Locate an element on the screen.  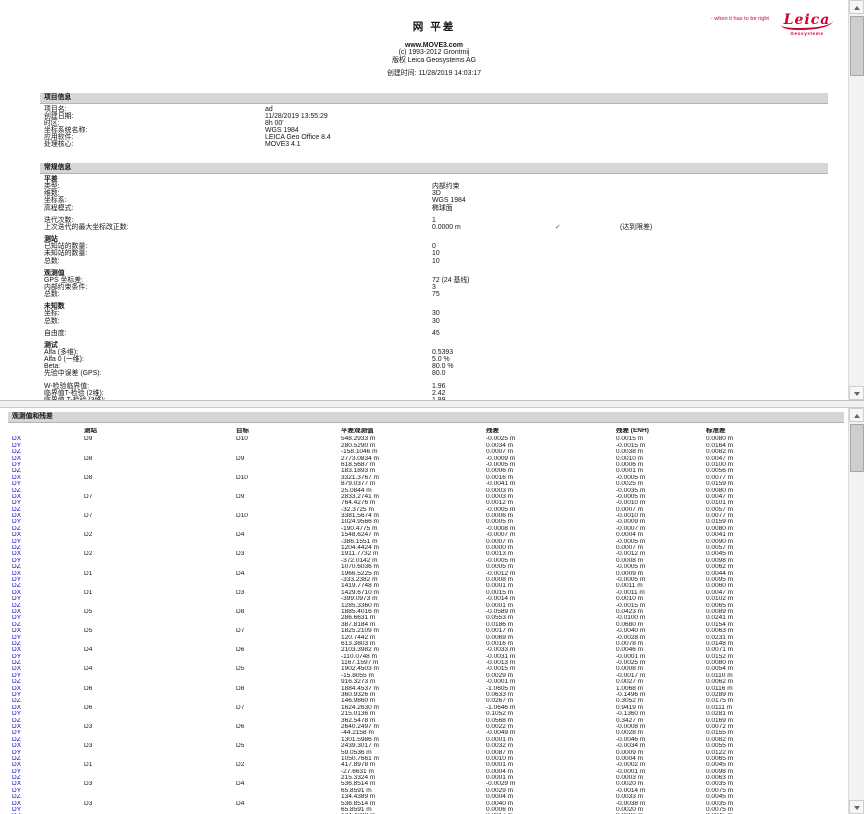
table-row: DZ 362.5478 m 0.0568 m 0.3427 m 0.0169 m is located at coordinates (426, 721).